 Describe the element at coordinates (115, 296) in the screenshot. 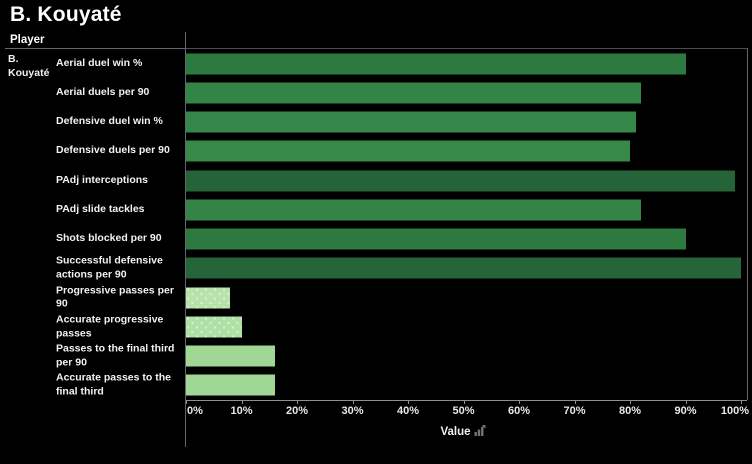

I see `category-label: Progressive passes per 90` at that location.